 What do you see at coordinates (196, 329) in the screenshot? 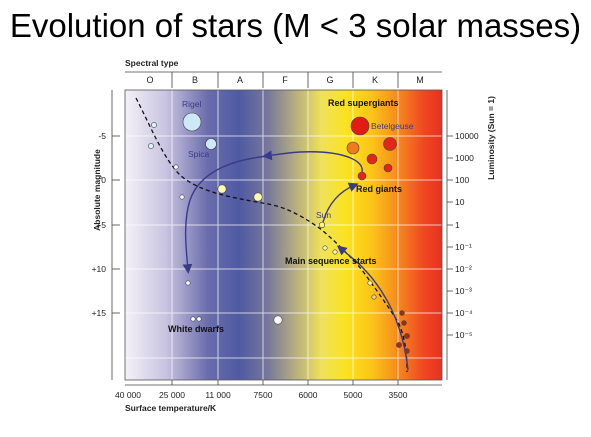
I see `label-white-dwarfs: White dwarfs` at bounding box center [196, 329].